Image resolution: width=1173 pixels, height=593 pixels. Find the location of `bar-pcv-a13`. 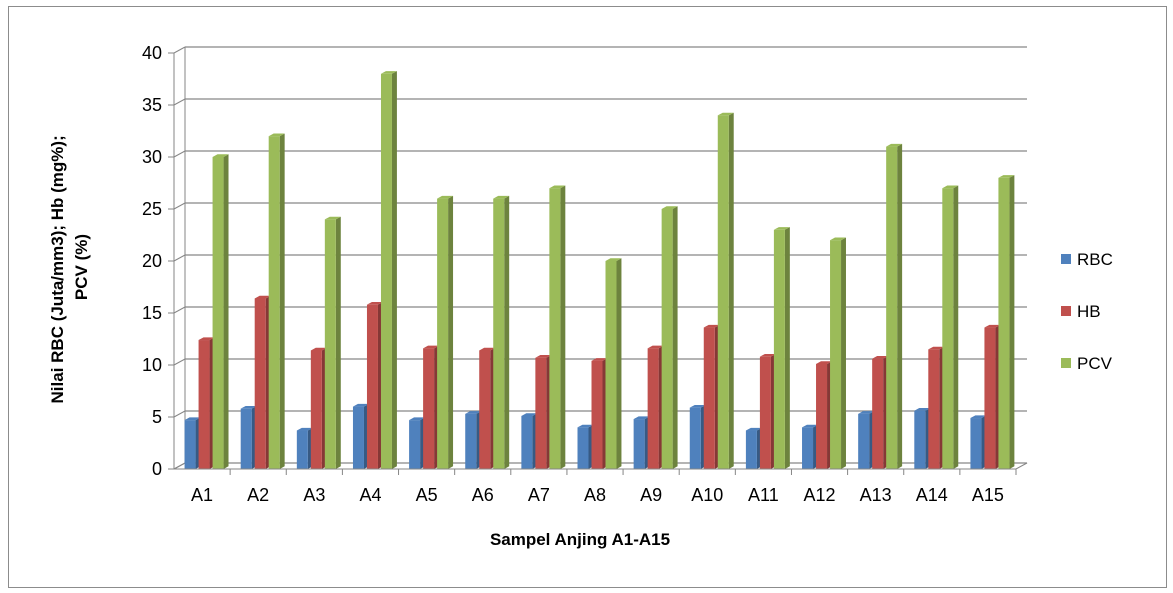

bar-pcv-a13 is located at coordinates (894, 306).